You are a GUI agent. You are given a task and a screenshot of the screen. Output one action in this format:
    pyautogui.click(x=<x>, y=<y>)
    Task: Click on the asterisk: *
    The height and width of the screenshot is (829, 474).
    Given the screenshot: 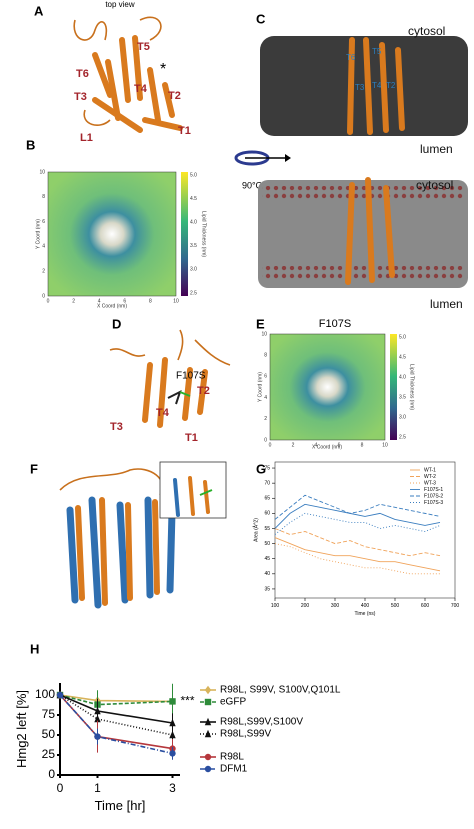 What is the action you would take?
    pyautogui.click(x=163, y=69)
    